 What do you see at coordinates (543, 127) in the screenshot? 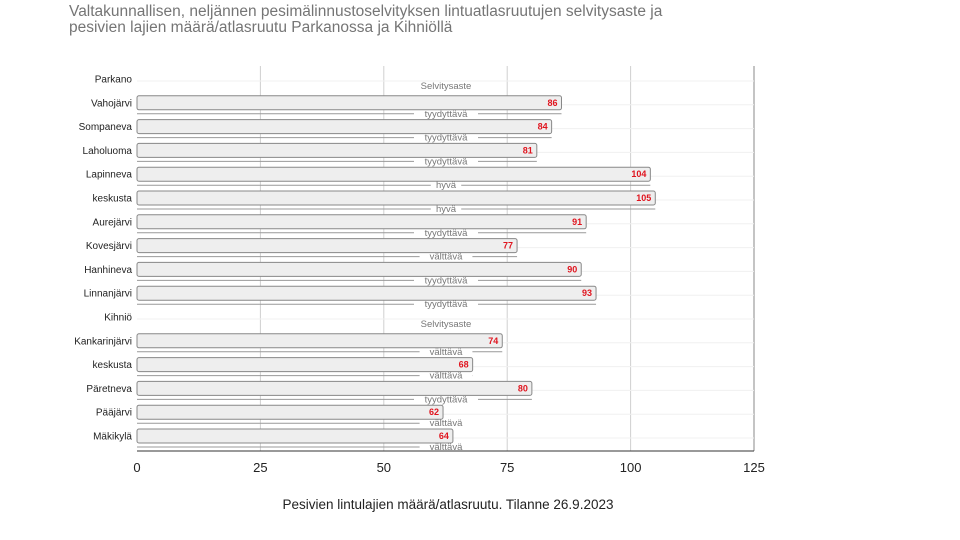
I see `value-label: 84` at bounding box center [543, 127].